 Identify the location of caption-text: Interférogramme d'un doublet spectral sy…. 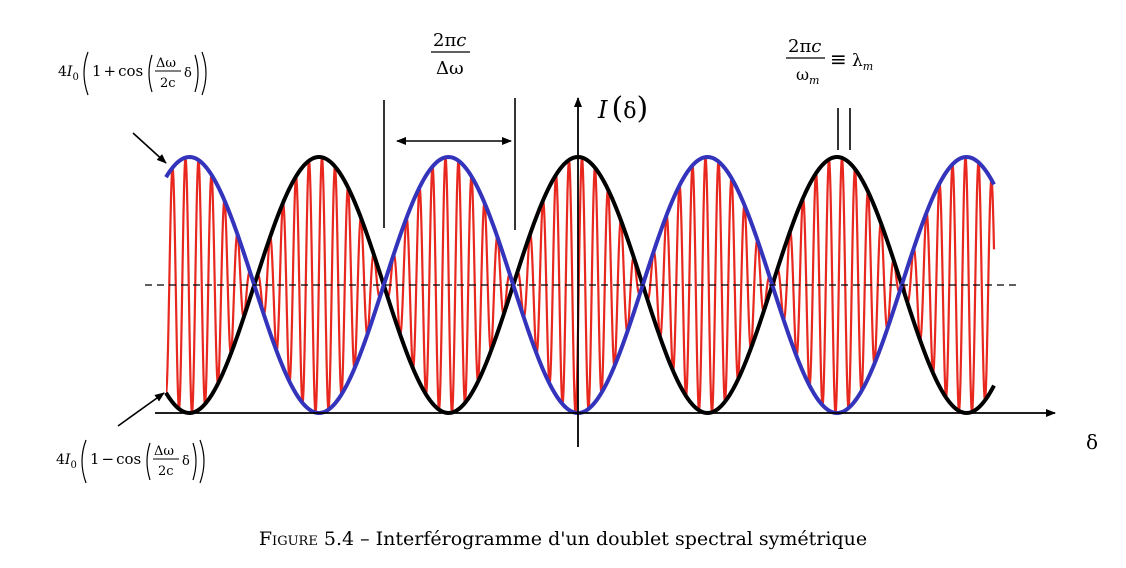
(621, 539).